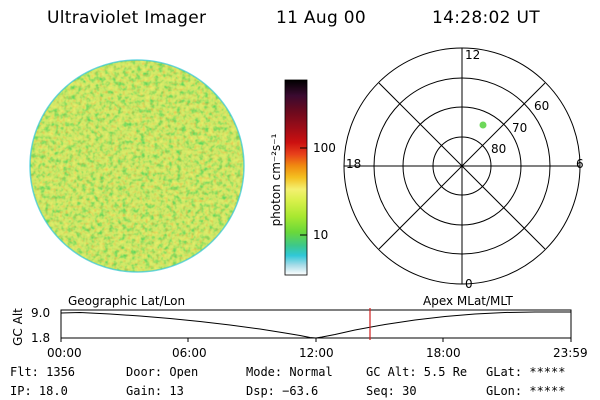  What do you see at coordinates (570, 353) in the screenshot?
I see `timeline-xtick-2359: 23:59` at bounding box center [570, 353].